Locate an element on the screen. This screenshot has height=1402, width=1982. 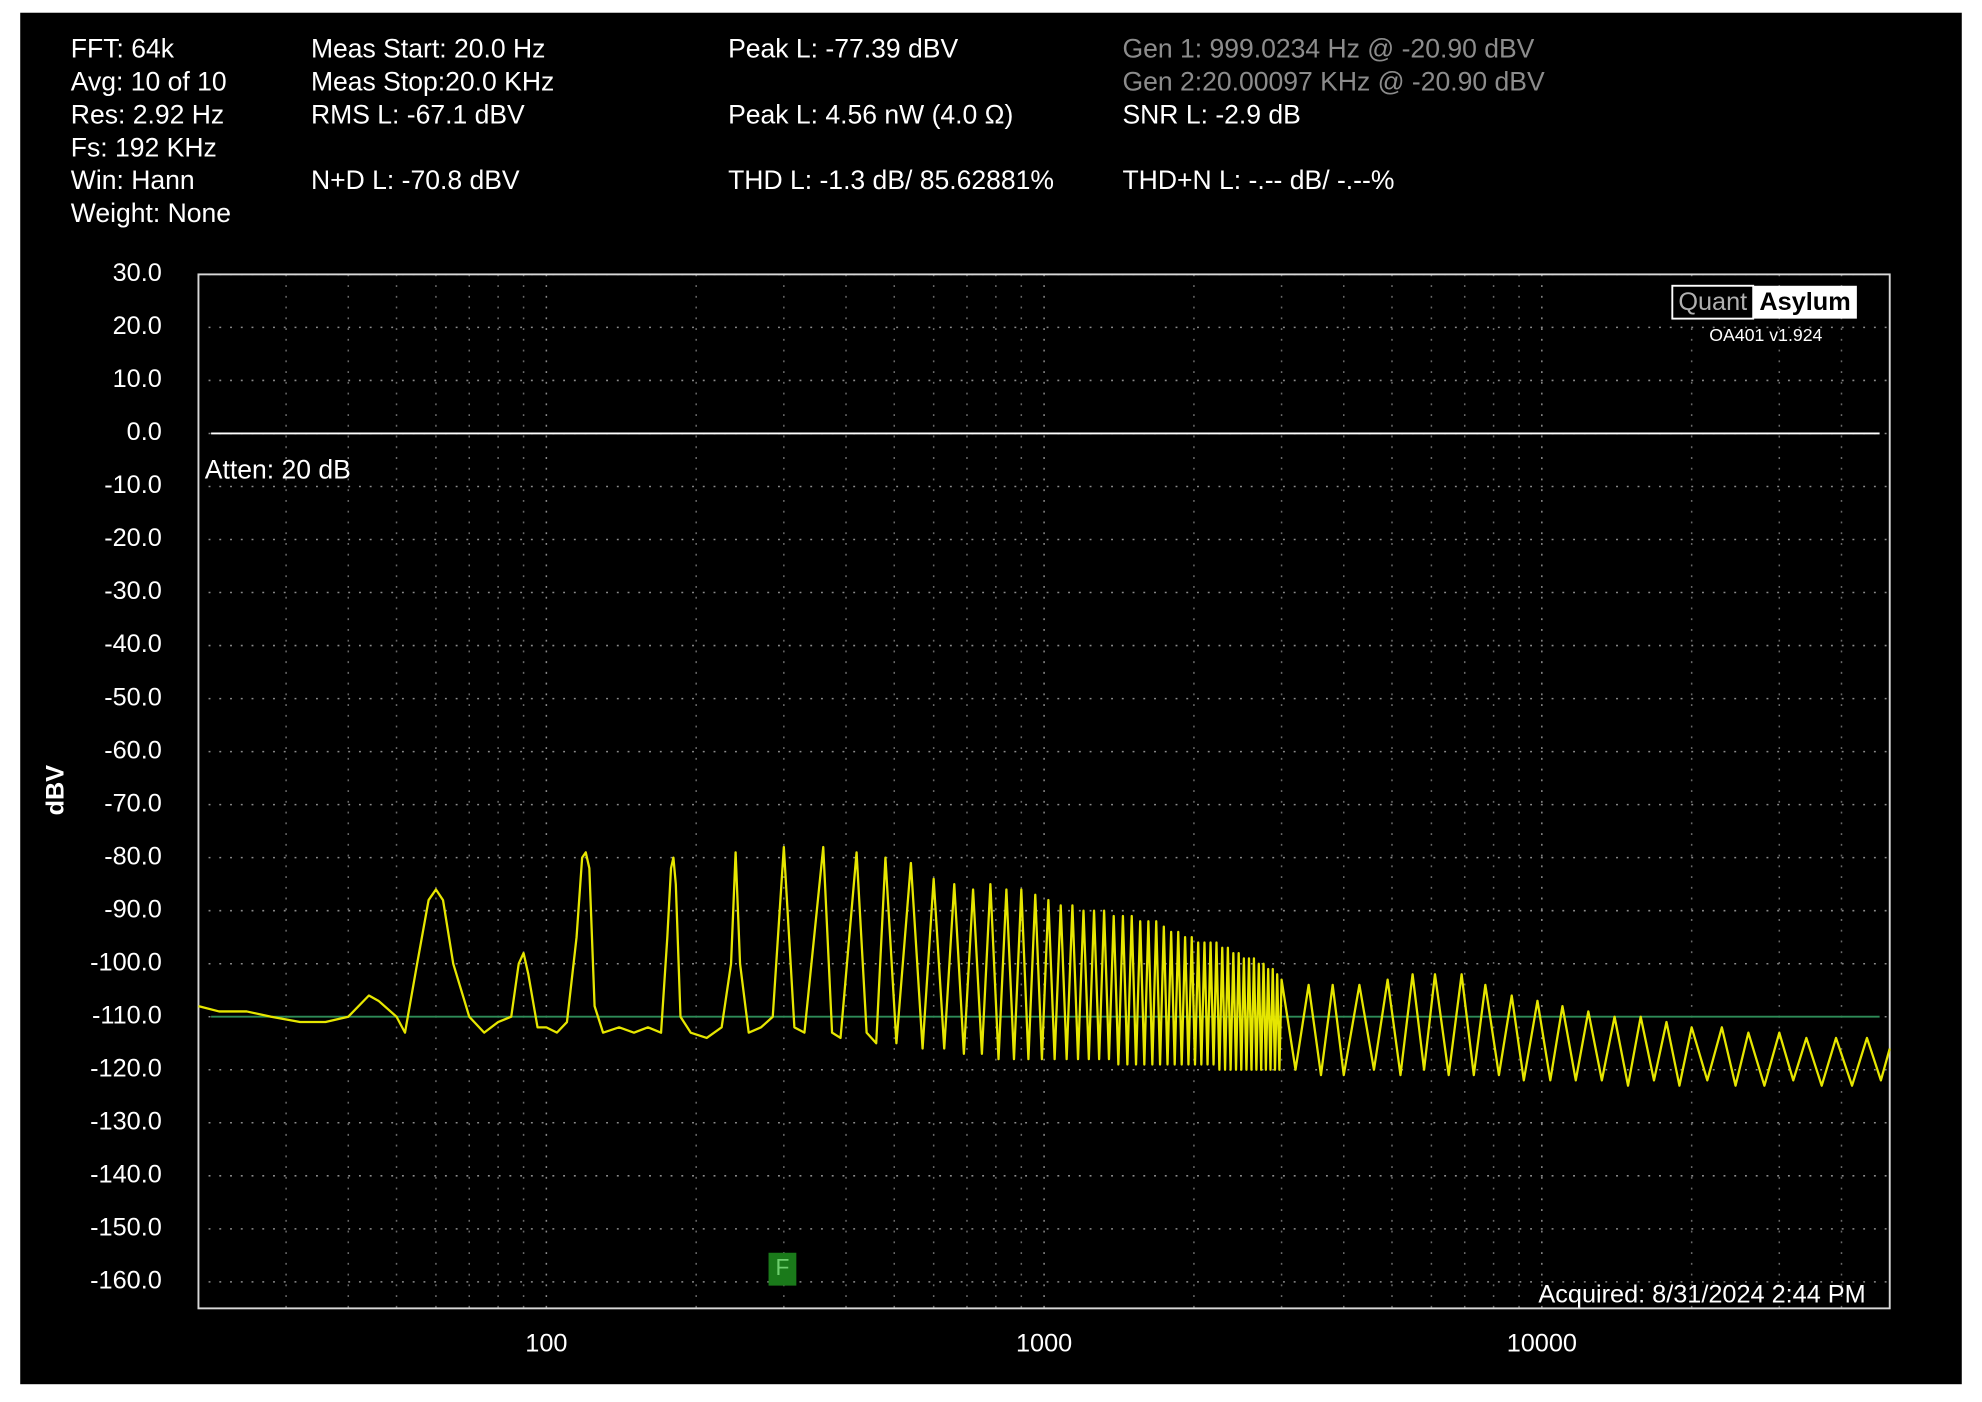
x-tick-label: 100 is located at coordinates (546, 1344).